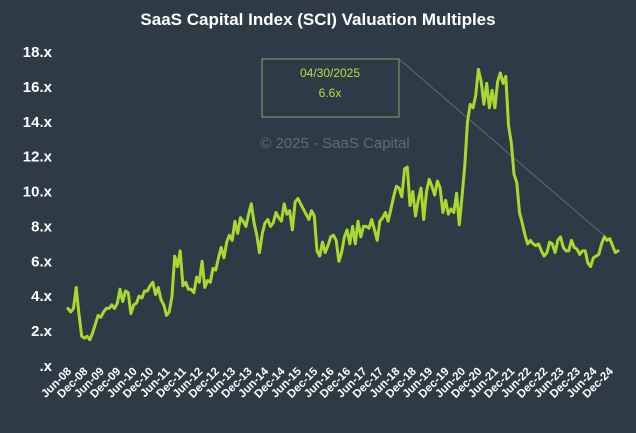 The height and width of the screenshot is (433, 636). Describe the element at coordinates (42, 296) in the screenshot. I see `y-tick-label: 4.x` at that location.